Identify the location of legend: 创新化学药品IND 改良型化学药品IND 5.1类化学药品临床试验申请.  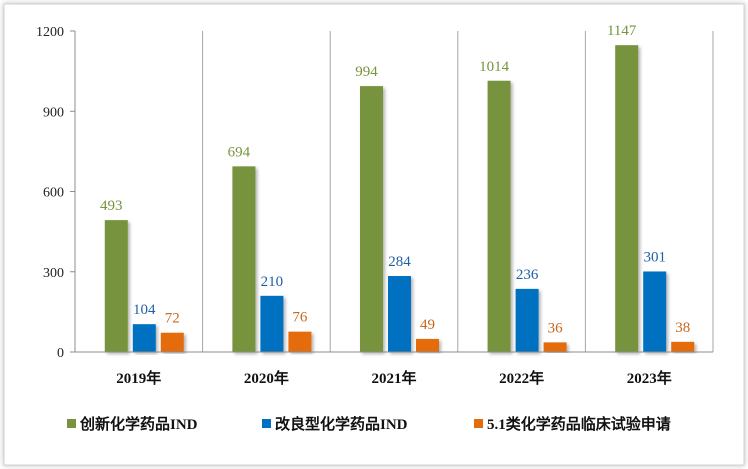
(369, 424).